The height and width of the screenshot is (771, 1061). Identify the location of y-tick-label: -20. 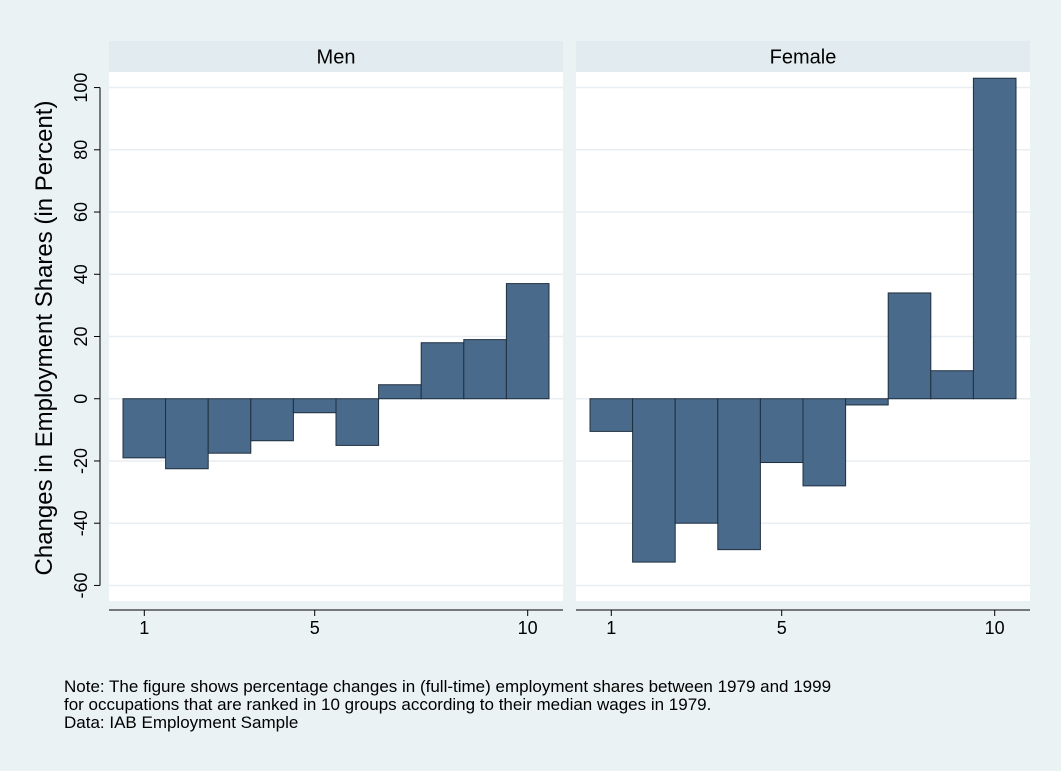
(81, 461).